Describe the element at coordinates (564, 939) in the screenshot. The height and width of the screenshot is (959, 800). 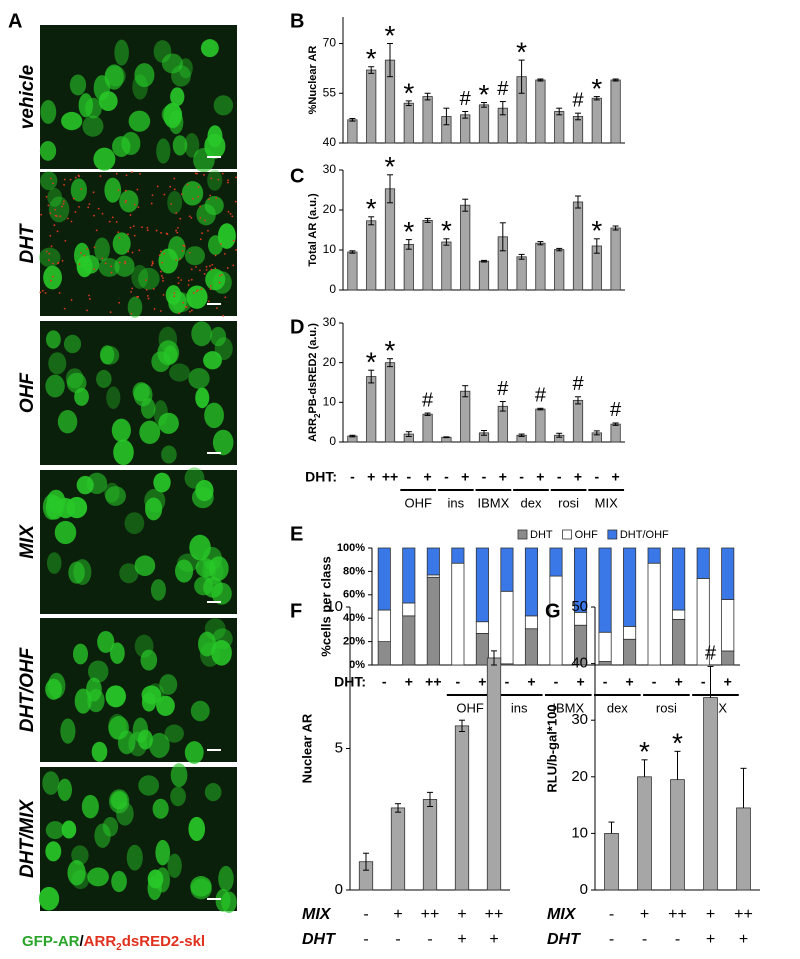
I see `row-label: DHT` at that location.